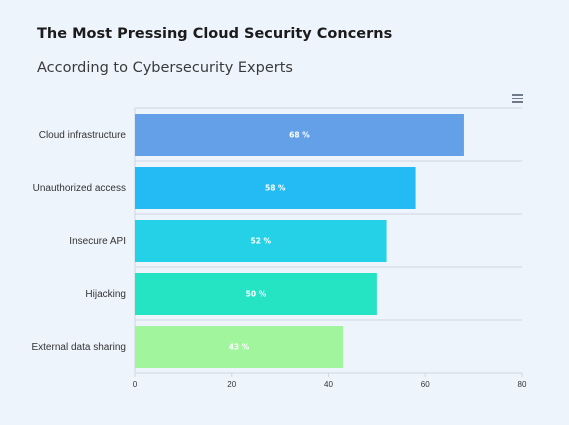  What do you see at coordinates (97, 241) in the screenshot?
I see `category-label: Insecure API` at bounding box center [97, 241].